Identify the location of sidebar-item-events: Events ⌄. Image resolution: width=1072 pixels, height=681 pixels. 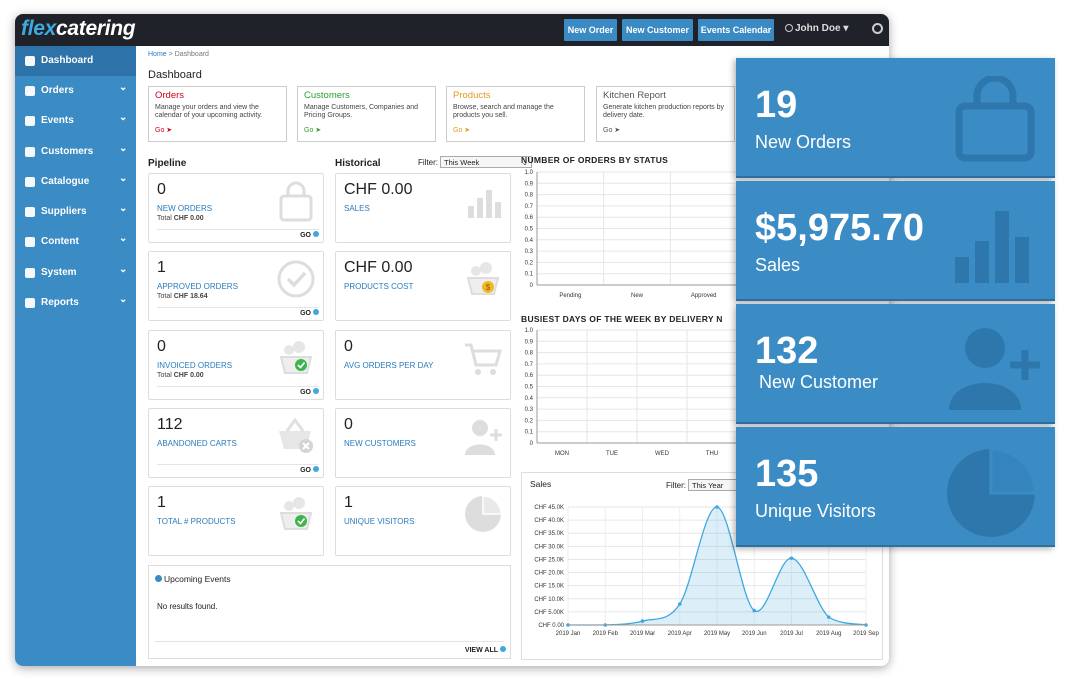
(75, 121).